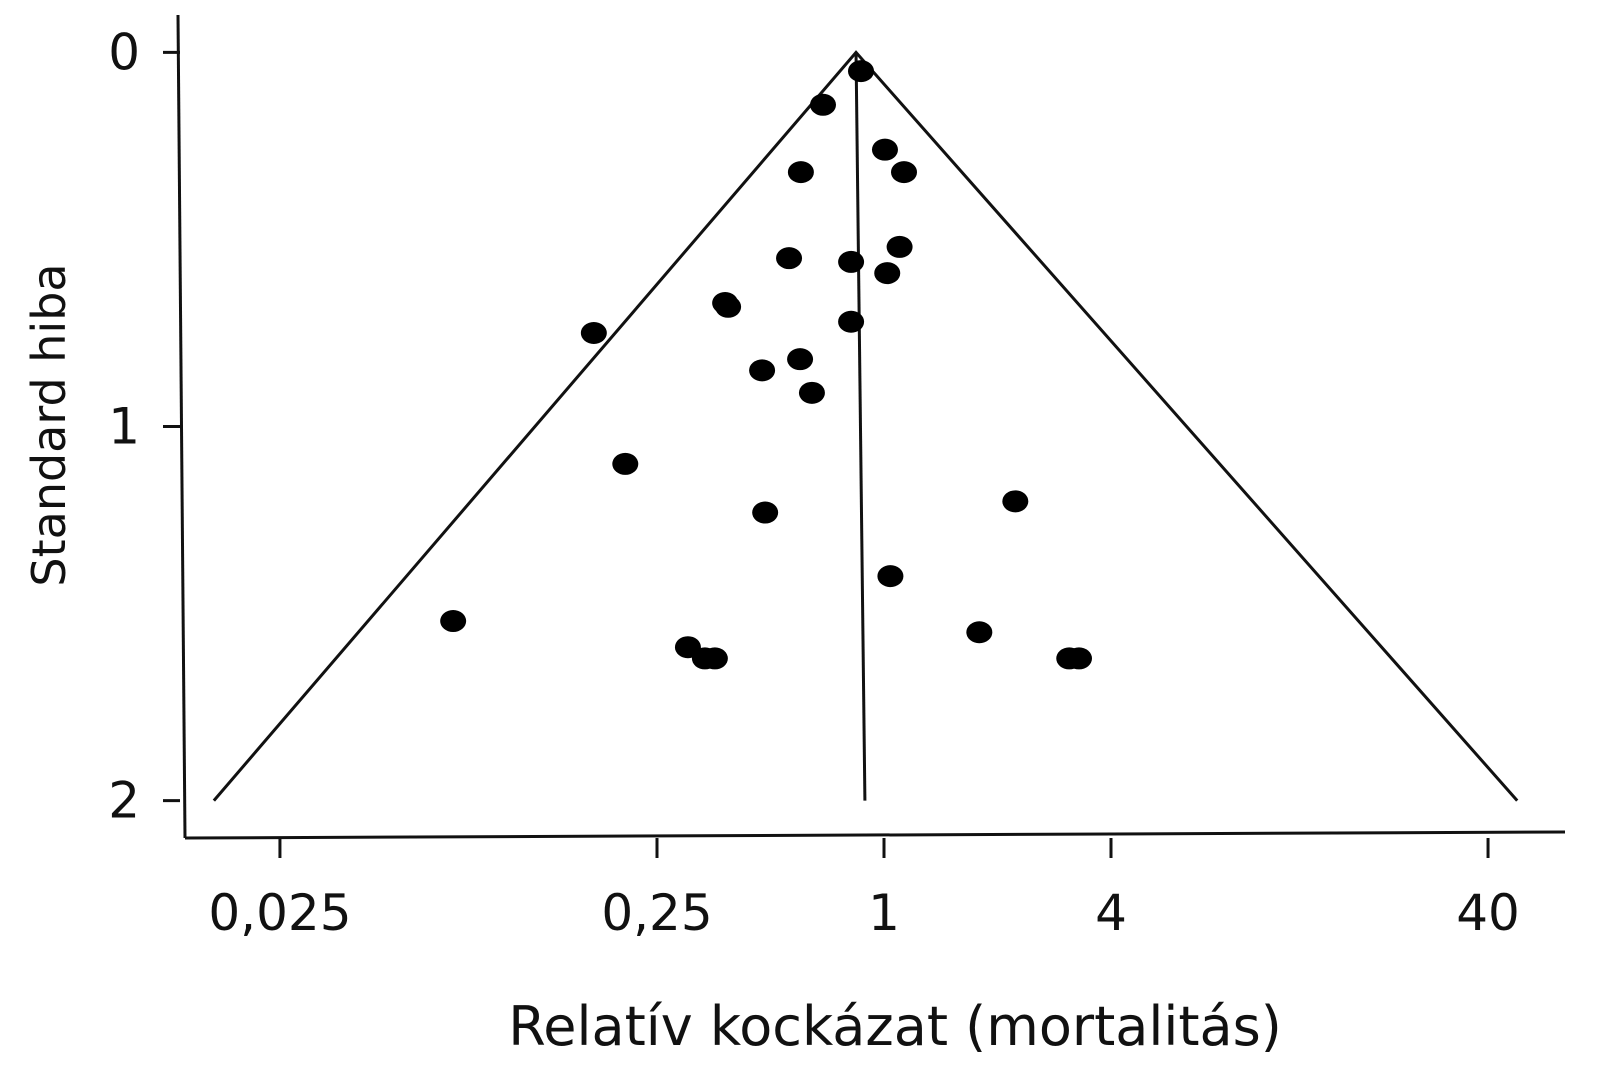 Image resolution: width=1604 pixels, height=1075 pixels. Describe the element at coordinates (124, 52) in the screenshot. I see `y-tick-label: 0` at that location.